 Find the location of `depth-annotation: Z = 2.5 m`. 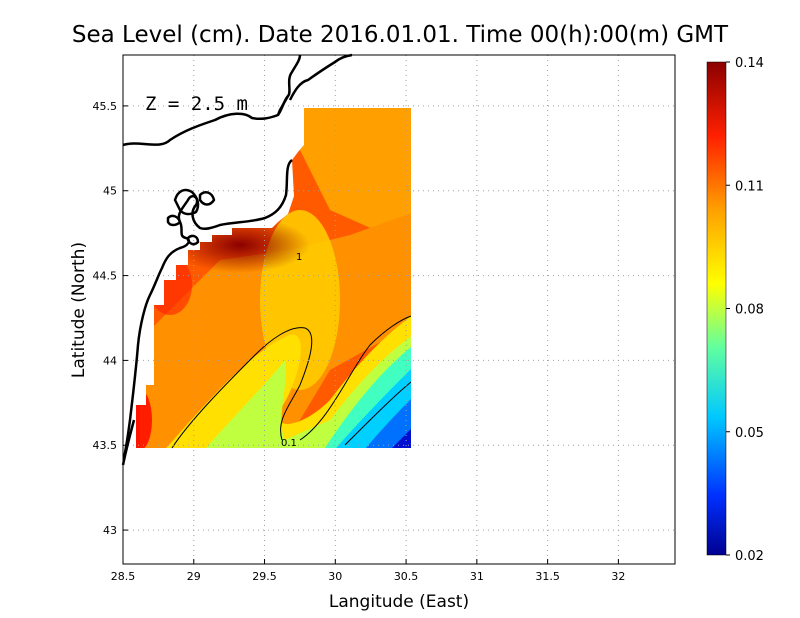

depth-annotation: Z = 2.5 m is located at coordinates (196, 104).